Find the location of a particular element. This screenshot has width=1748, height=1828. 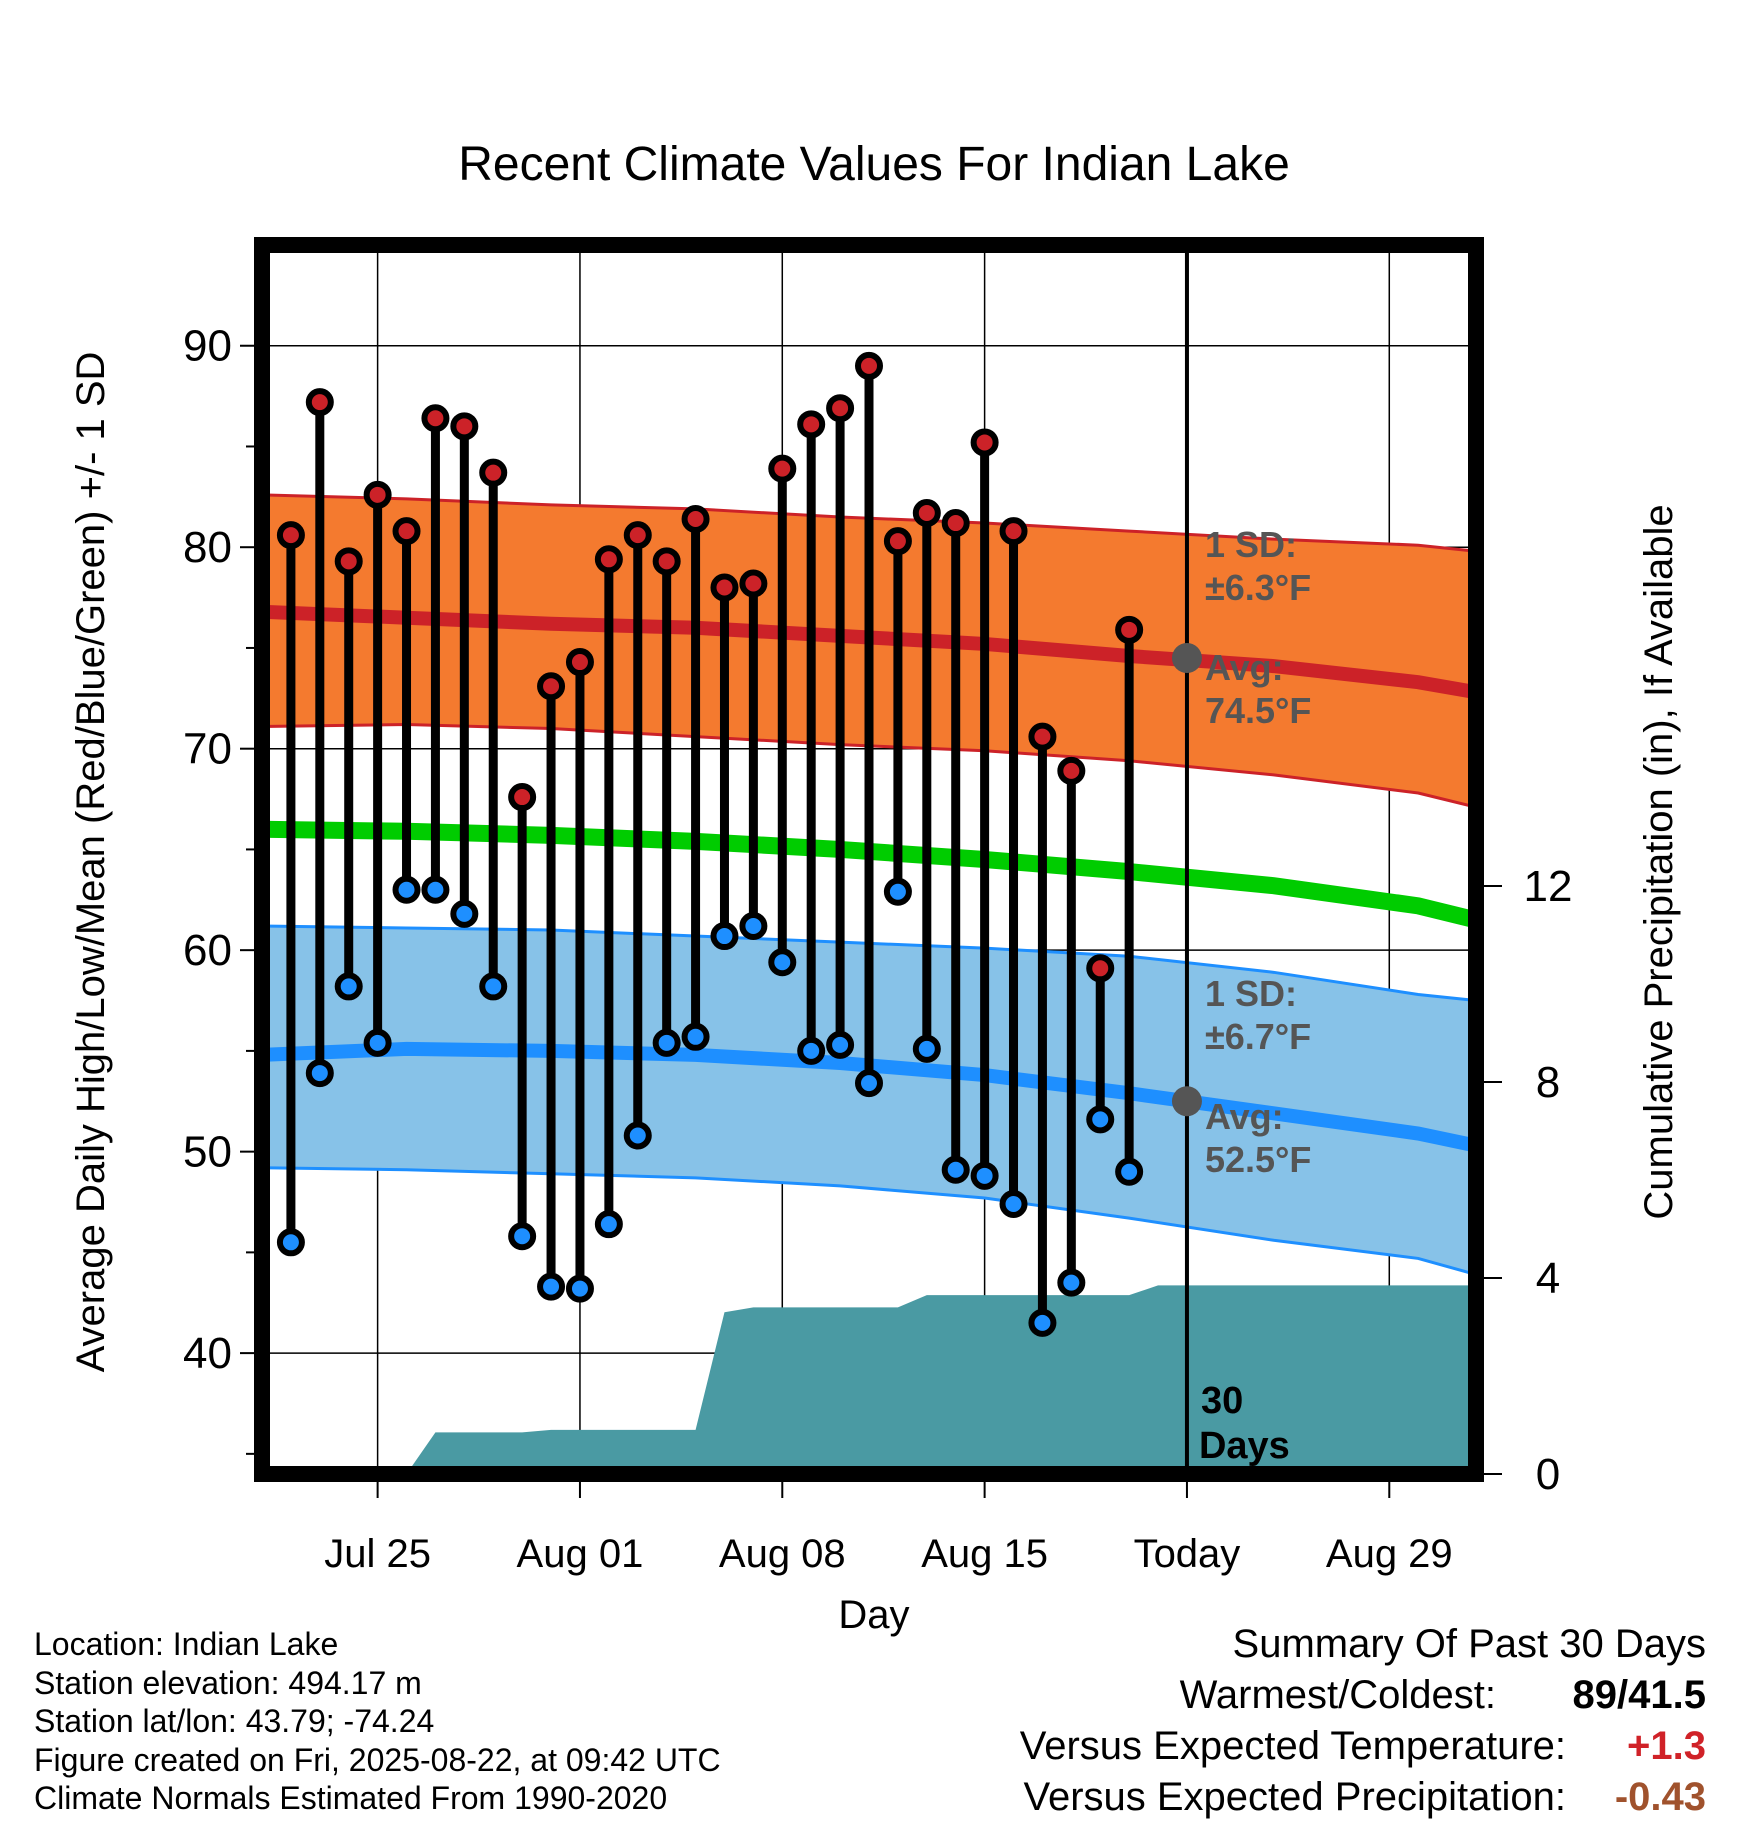

low-avg-label: Avg: is located at coordinates (1244, 1116).